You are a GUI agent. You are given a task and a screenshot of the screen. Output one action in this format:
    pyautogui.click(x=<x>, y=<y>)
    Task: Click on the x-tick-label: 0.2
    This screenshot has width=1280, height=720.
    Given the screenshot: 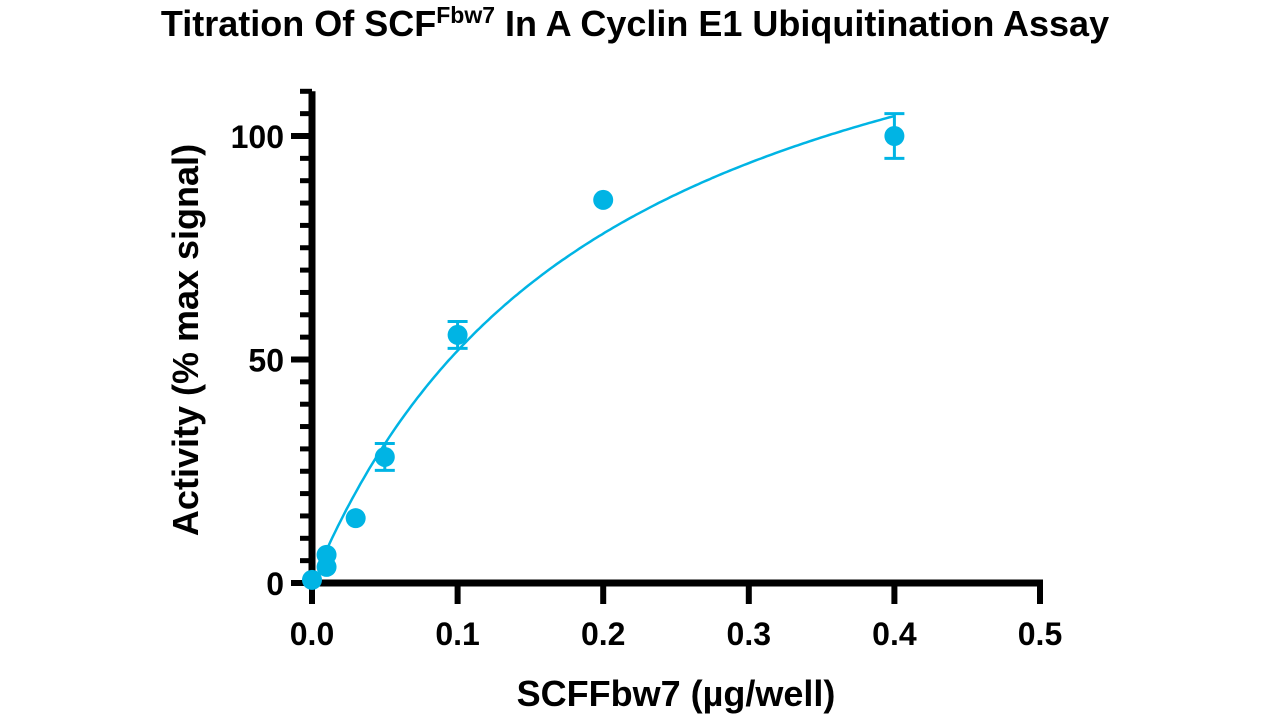 What is the action you would take?
    pyautogui.click(x=603, y=634)
    